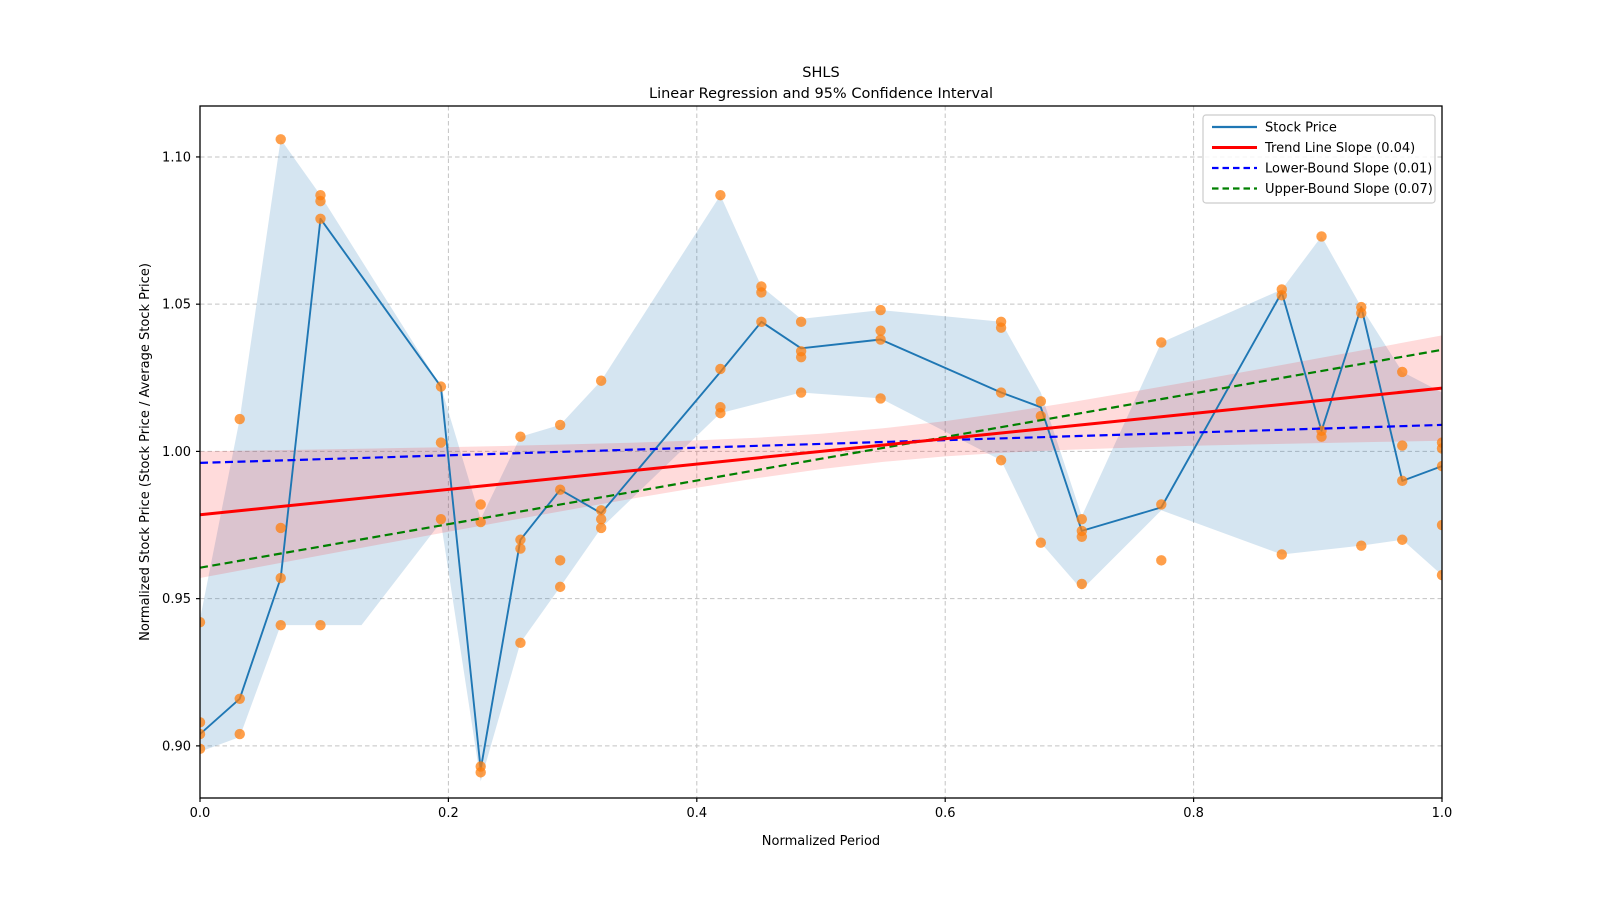 Image resolution: width=1600 pixels, height=904 pixels. Describe the element at coordinates (176, 157) in the screenshot. I see `y-tick-label: 1.10` at that location.